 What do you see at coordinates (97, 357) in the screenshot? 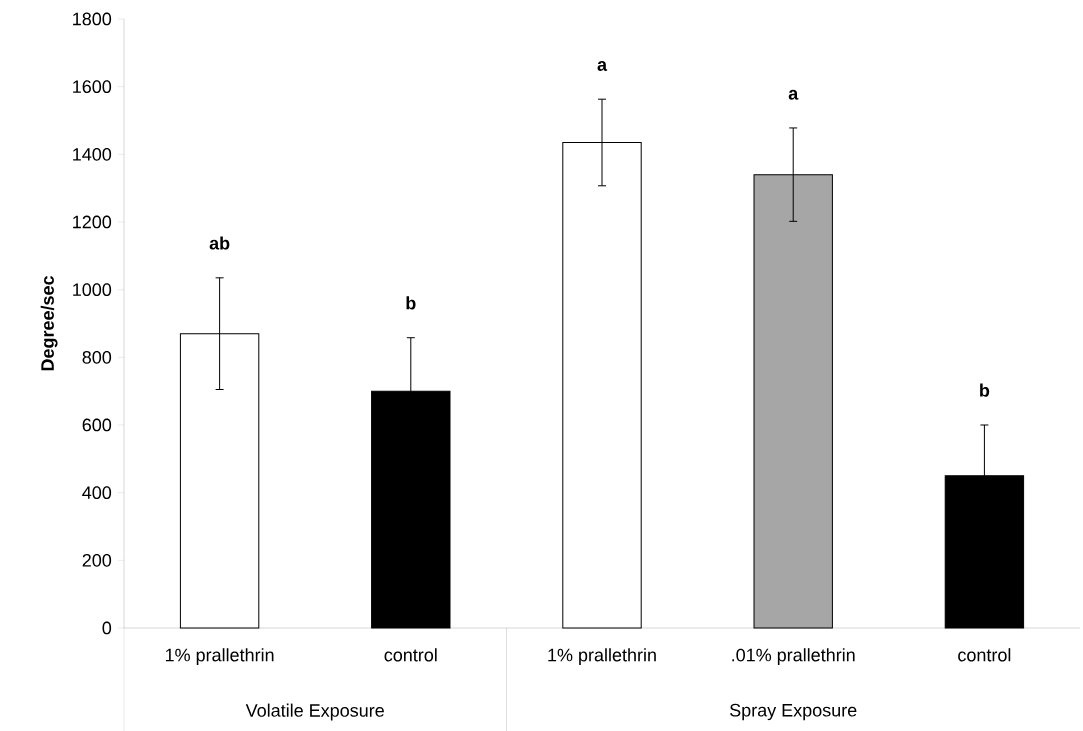
I see `y-tick-label: 800` at bounding box center [97, 357].